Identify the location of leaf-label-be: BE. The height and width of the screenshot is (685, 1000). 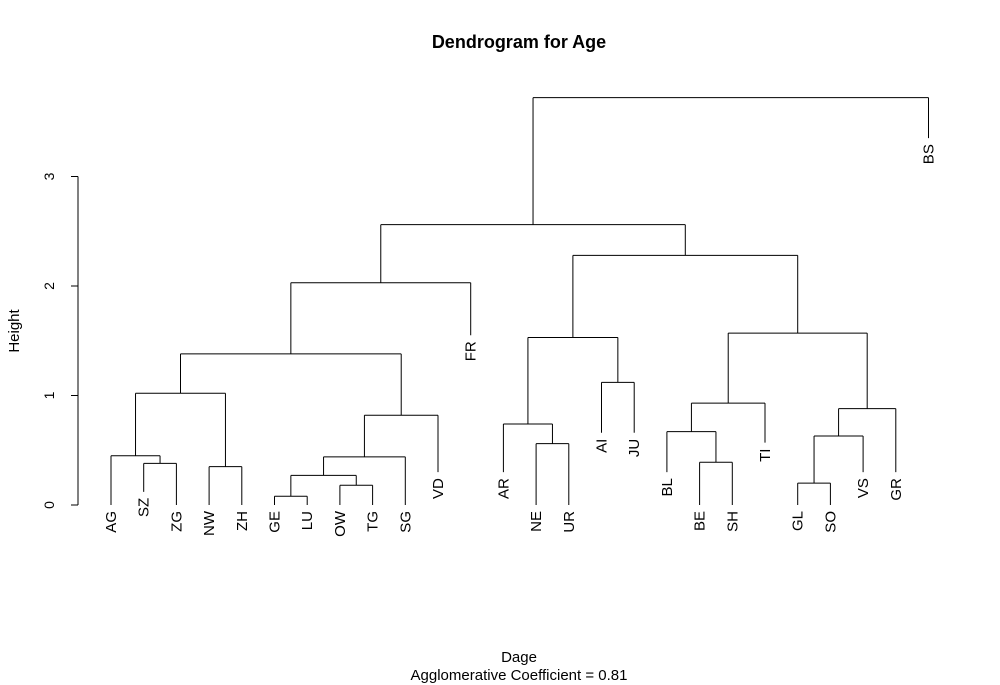
(700, 521).